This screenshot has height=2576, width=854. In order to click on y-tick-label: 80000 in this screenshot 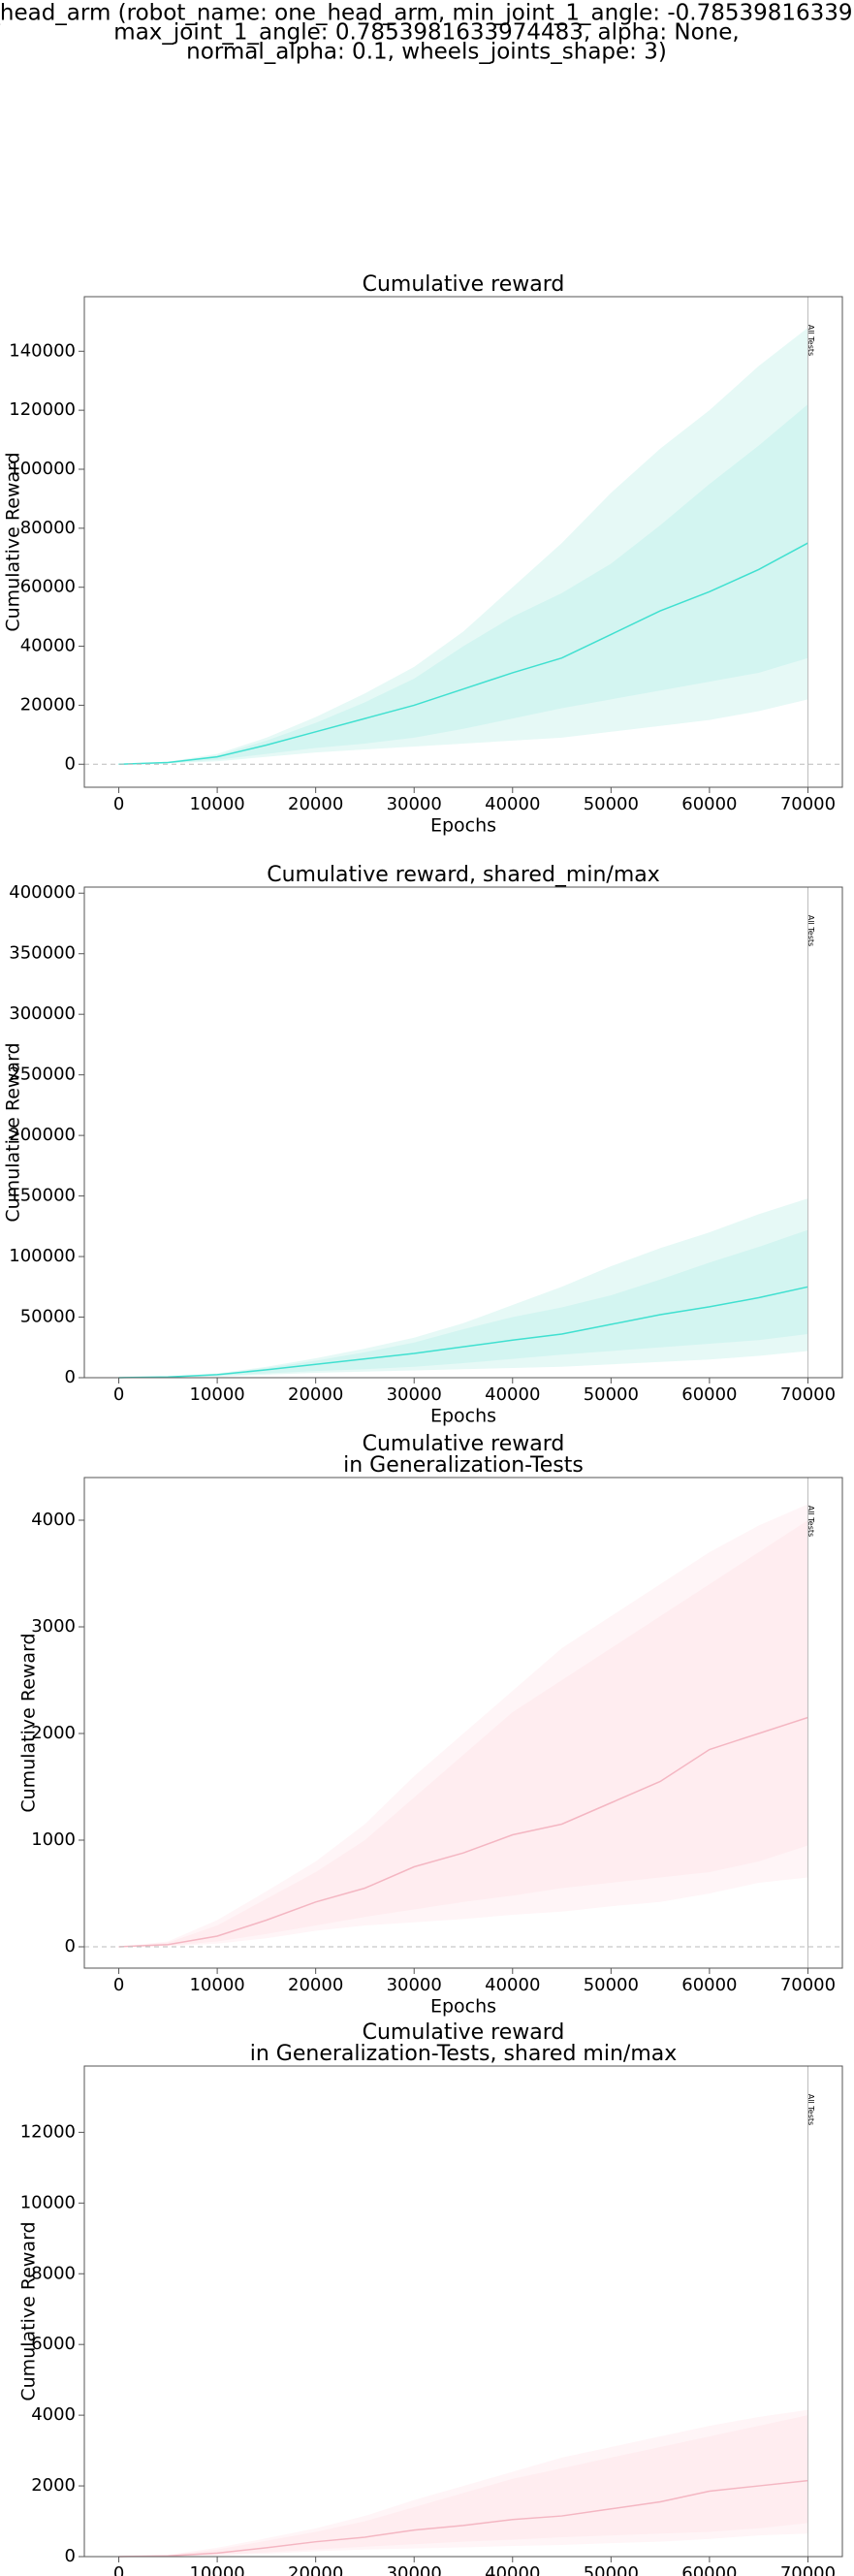, I will do `click(48, 528)`.